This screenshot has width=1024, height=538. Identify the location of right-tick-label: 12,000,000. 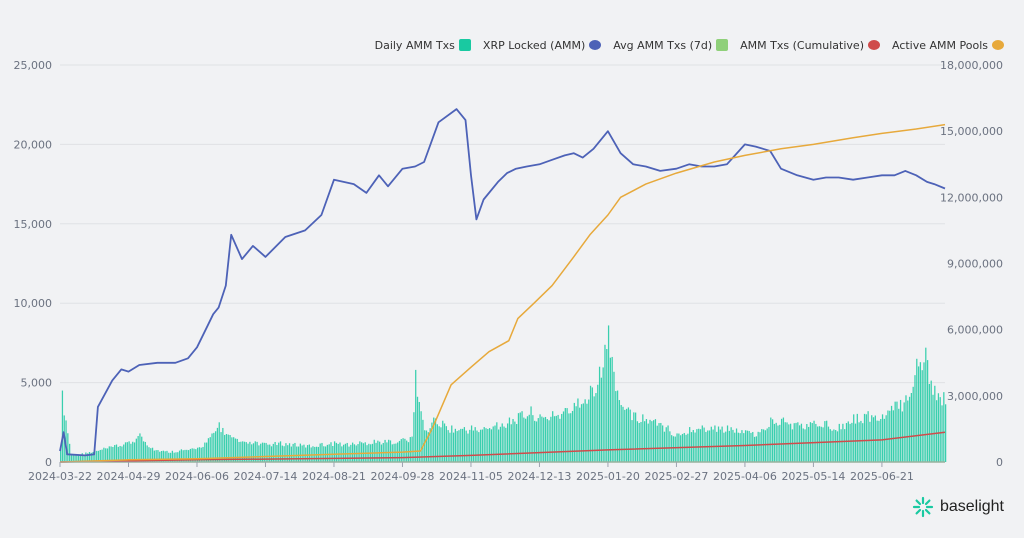
(971, 197).